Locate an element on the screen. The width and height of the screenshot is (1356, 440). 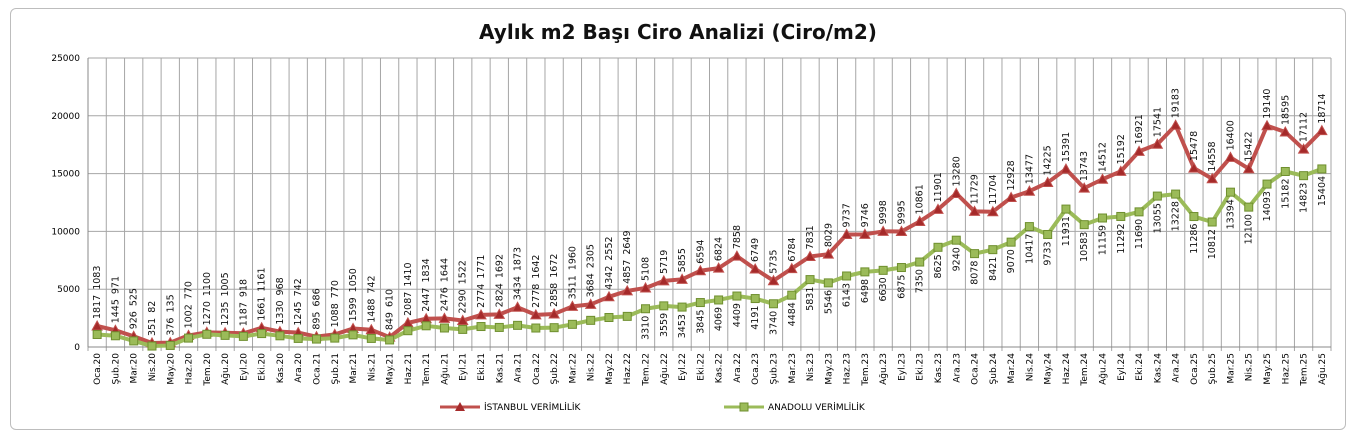
x-tick-label: Ağu.22 is located at coordinates (665, 369).